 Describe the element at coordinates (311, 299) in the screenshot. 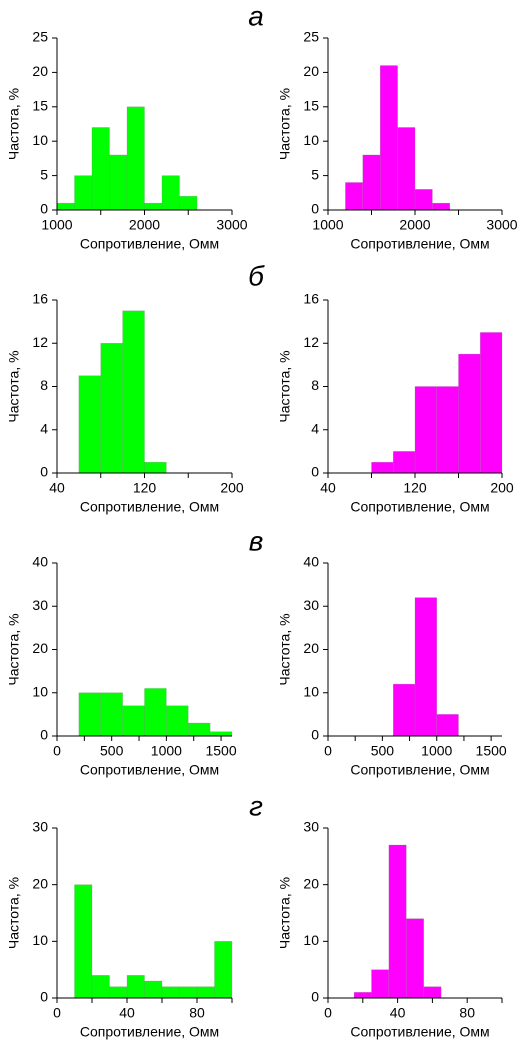

I see `y-tick-label: 16` at that location.